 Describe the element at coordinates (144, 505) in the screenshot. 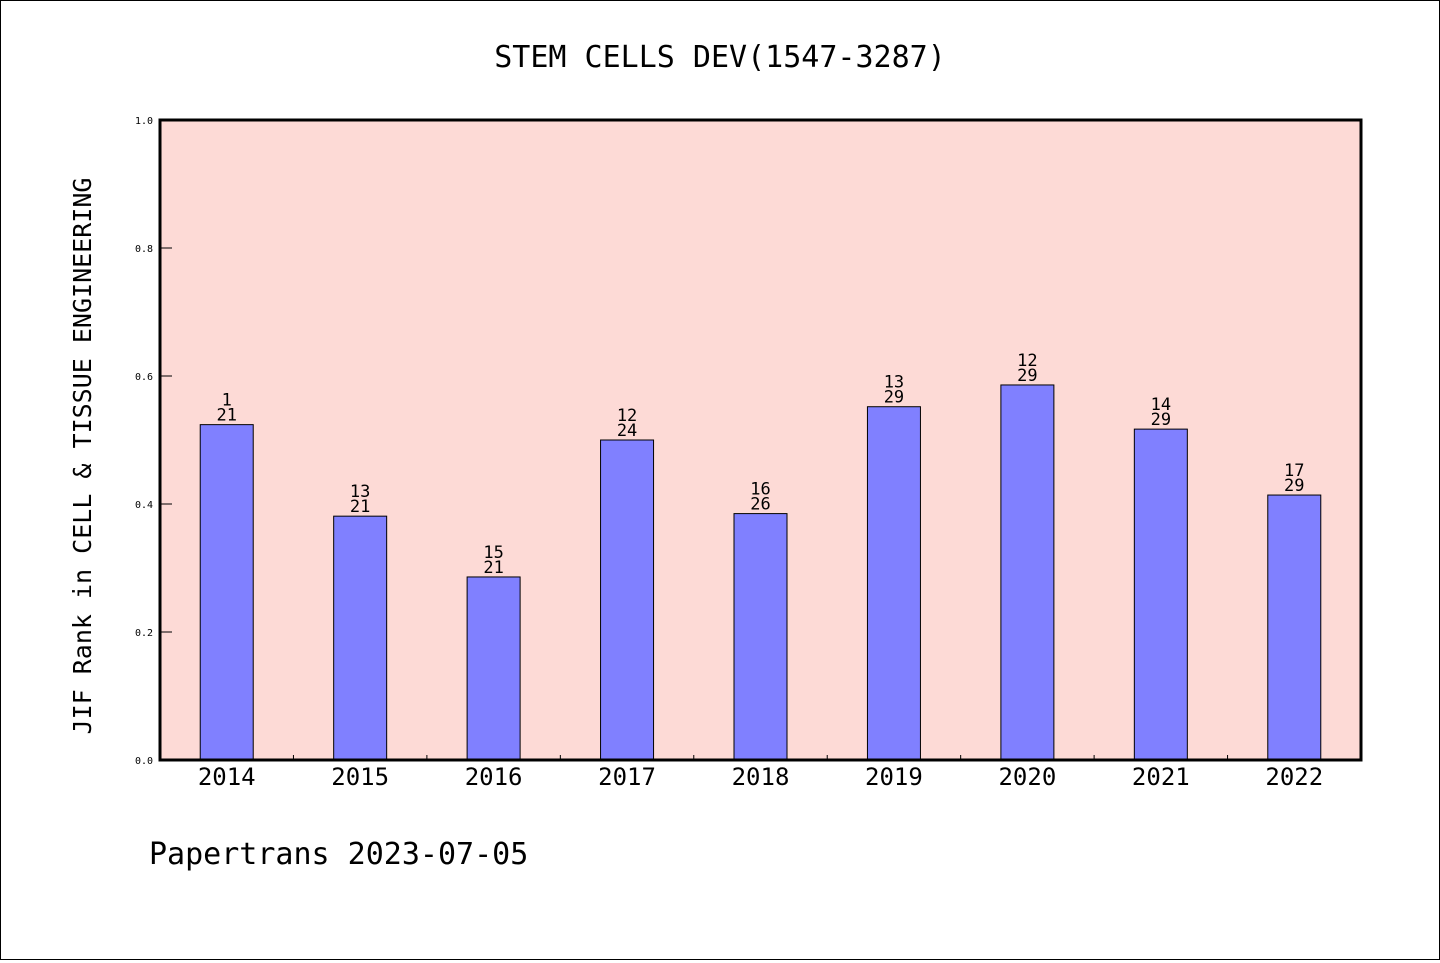

I see `y-tick-label: 0.4` at that location.